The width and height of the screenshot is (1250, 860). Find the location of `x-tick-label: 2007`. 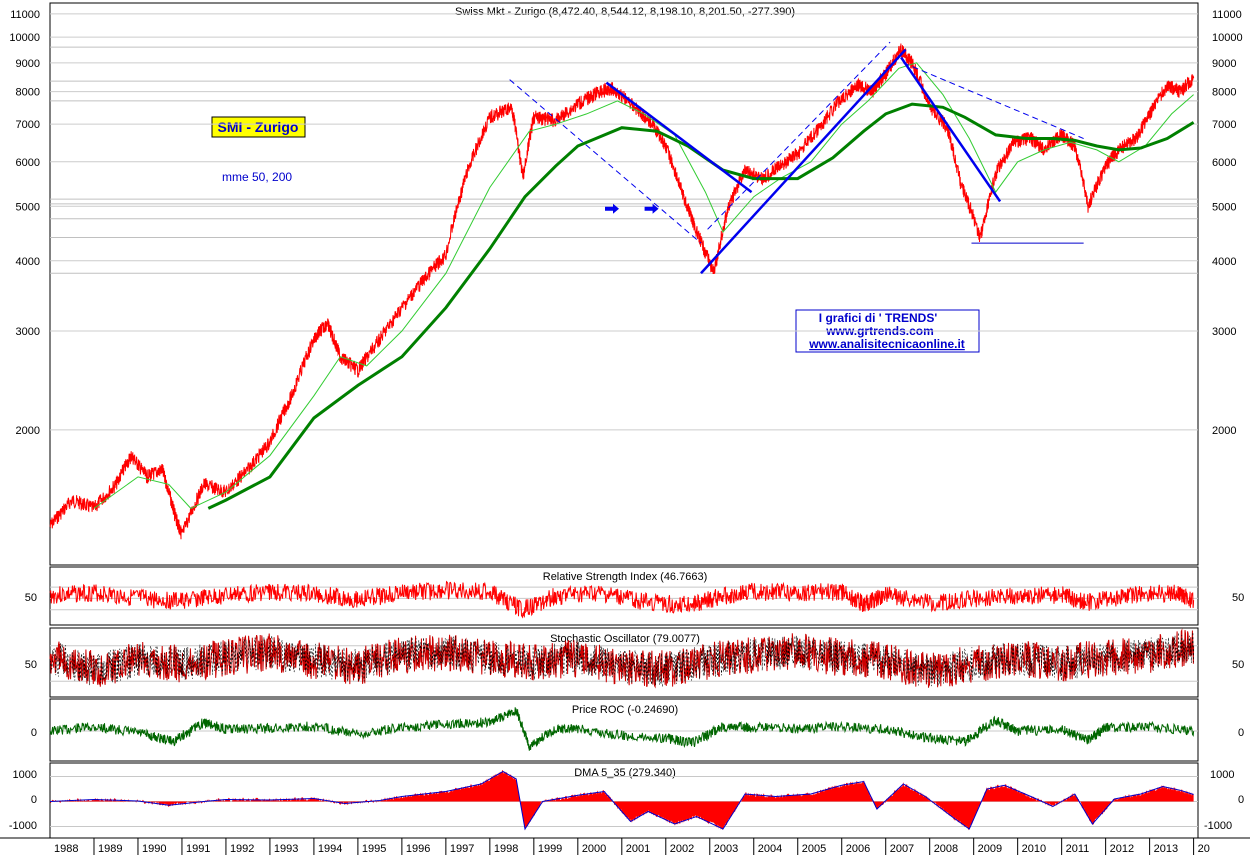

x-tick-label: 2007 is located at coordinates (902, 849).